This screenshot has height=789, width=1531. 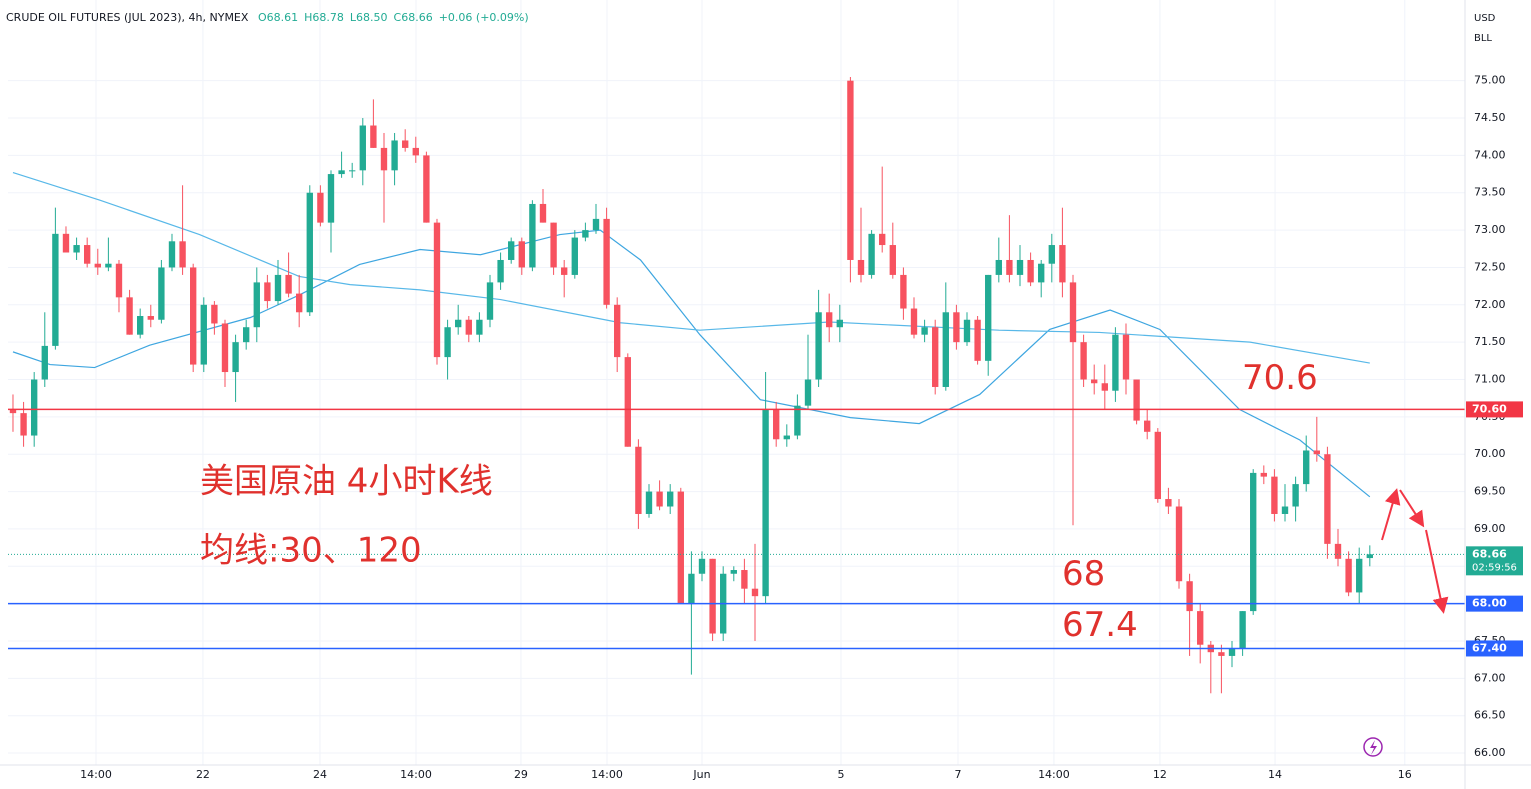 I want to click on y-tick-label: 69.00, so click(x=1490, y=528).